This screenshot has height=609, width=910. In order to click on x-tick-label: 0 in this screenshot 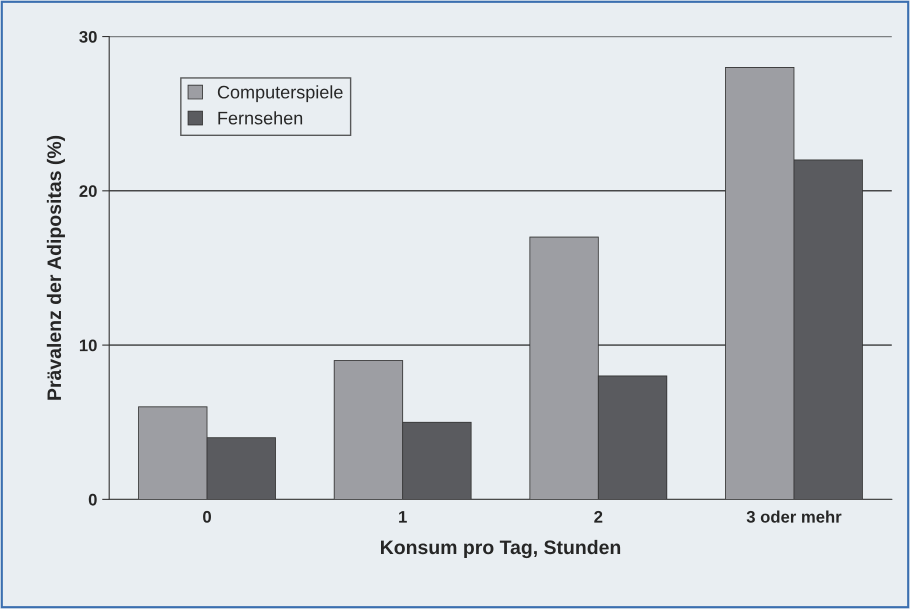, I will do `click(207, 516)`.